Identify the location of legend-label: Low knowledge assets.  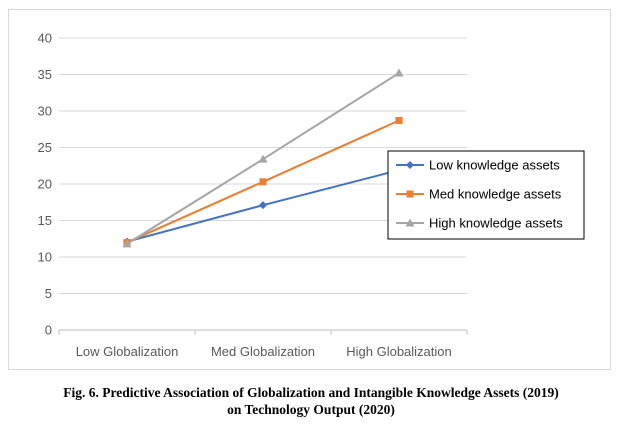
(494, 165).